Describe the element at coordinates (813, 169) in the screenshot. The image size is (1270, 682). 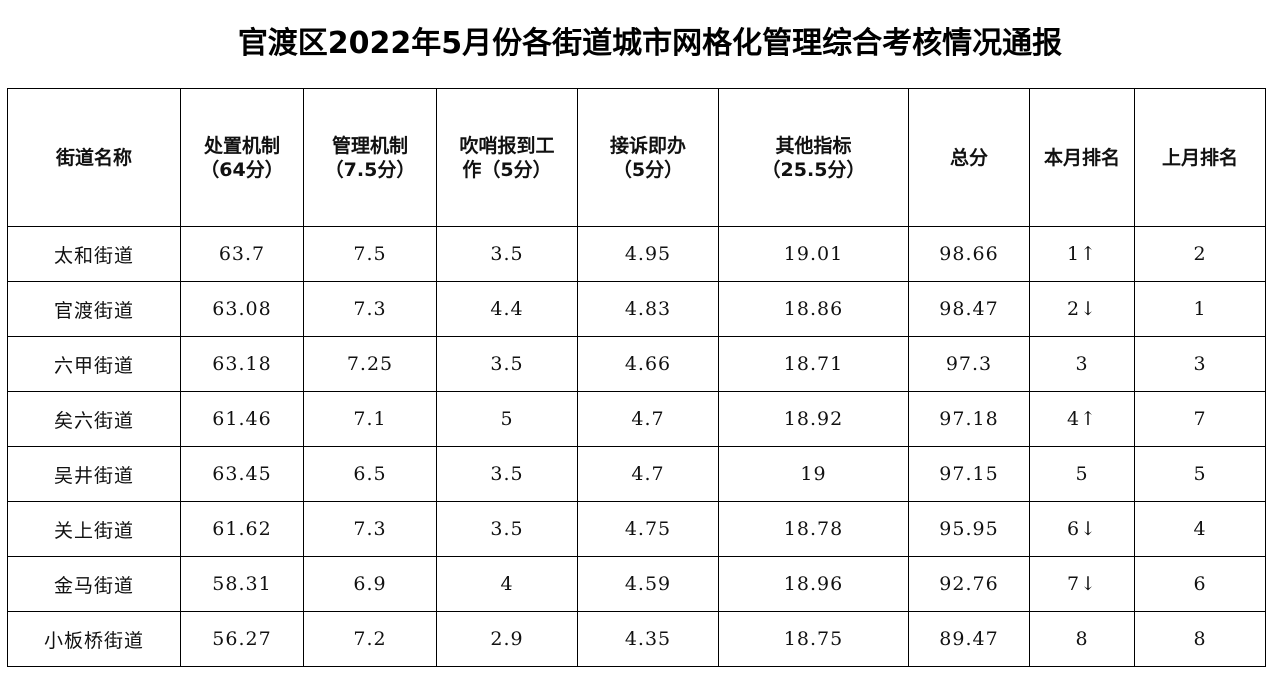
I see `header-sublabel: （25.5分）` at that location.